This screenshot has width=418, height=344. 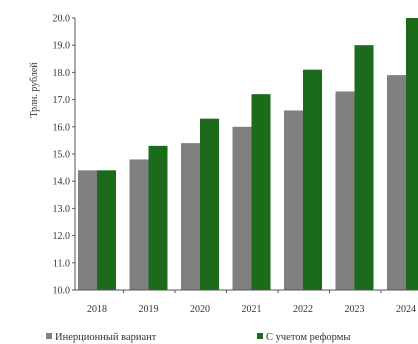 What do you see at coordinates (246, 302) in the screenshot?
I see `x-axis: 2018 2019 2020 2021 2022 2023 2024` at bounding box center [246, 302].